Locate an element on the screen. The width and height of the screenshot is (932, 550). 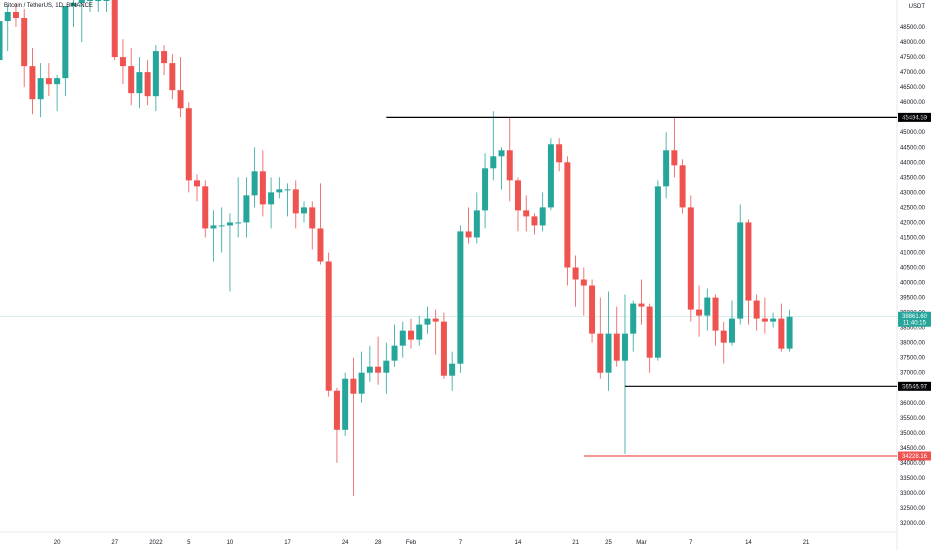
time-tick-label: 27 is located at coordinates (114, 543).